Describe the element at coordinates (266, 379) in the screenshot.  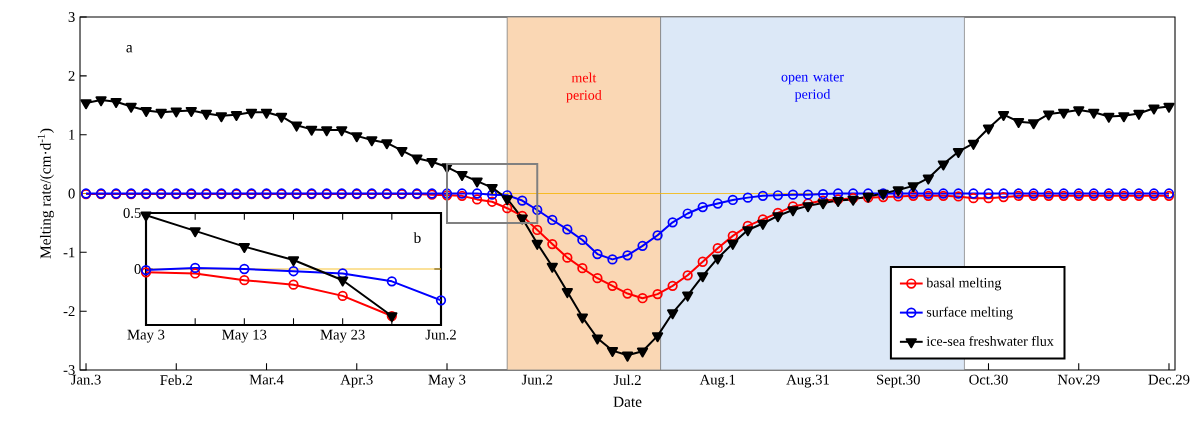
I see `x-tick-label: Mar.4` at that location.